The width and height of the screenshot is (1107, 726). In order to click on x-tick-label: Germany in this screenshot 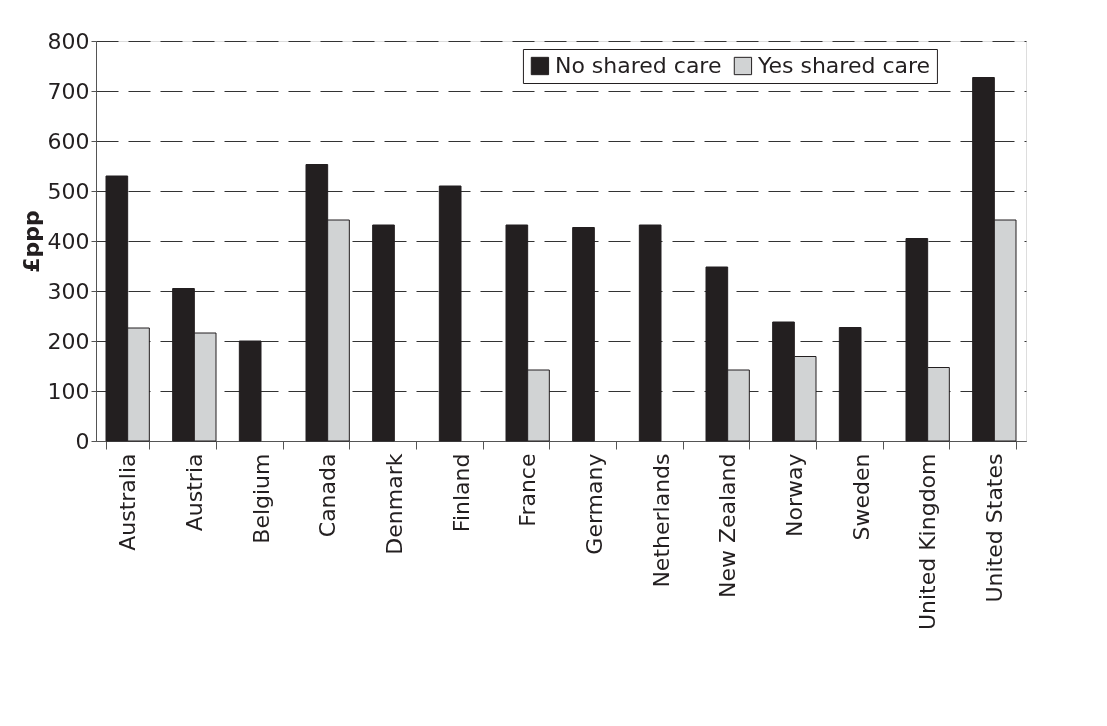, I will do `click(594, 504)`.